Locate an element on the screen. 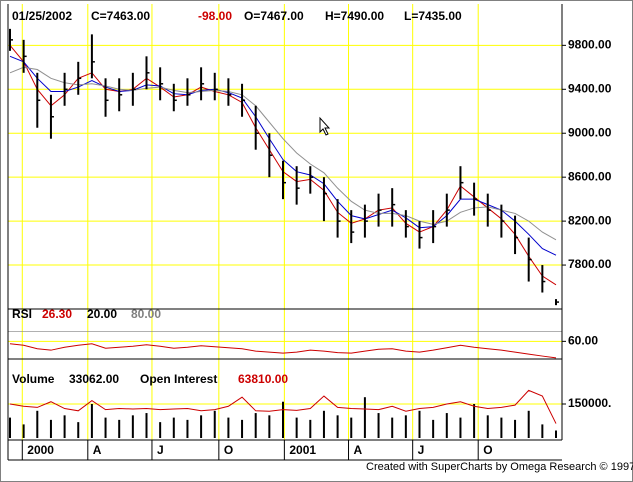 The image size is (633, 482). y-tick-label: 60.00 is located at coordinates (583, 341).